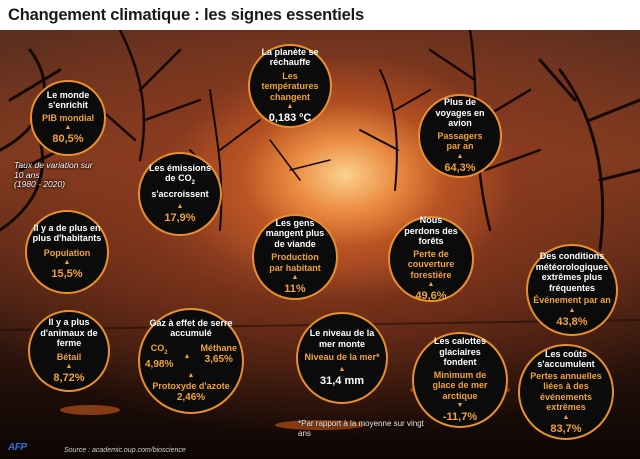 Image resolution: width=640 pixels, height=459 pixels. Describe the element at coordinates (53, 170) in the screenshot. I see `note-taux-text: Taux de variation sur 10 ans` at that location.